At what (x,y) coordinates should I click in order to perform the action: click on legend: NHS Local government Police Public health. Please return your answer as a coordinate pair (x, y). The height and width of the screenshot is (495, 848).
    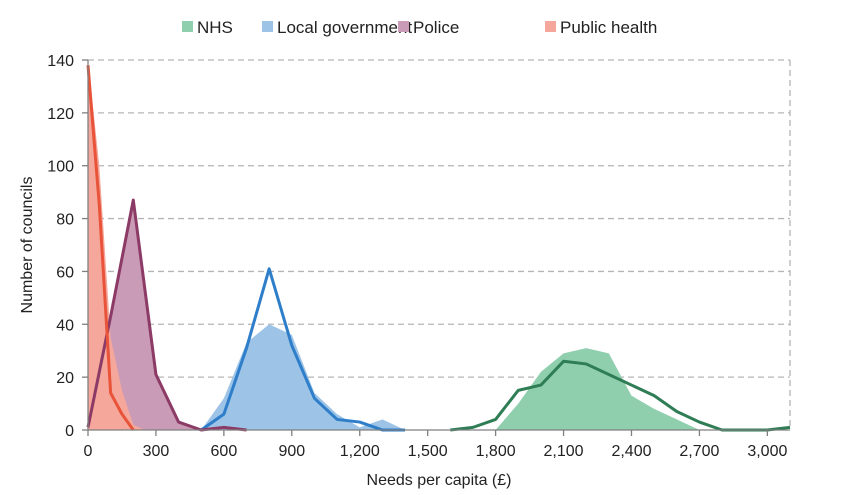
    Looking at the image, I should click on (419, 27).